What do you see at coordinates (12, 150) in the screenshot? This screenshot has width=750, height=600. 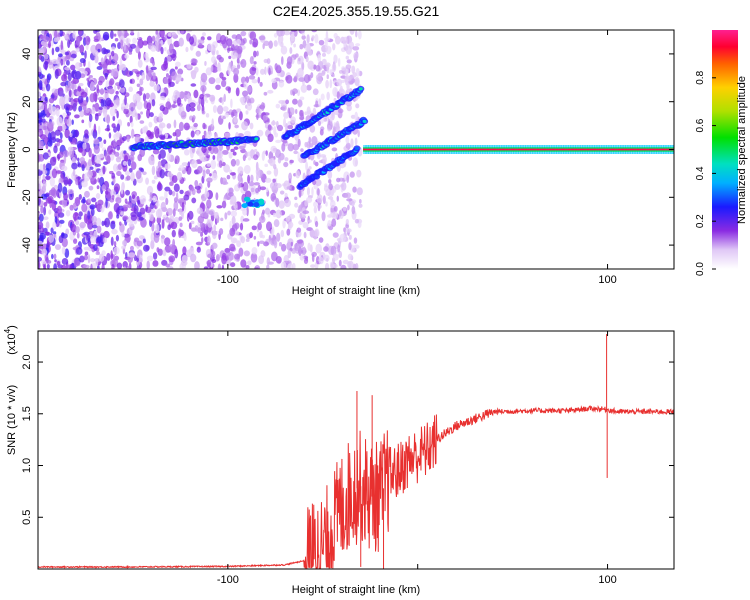 I see `spectrogram-y-label: Frequency (Hz)` at bounding box center [12, 150].